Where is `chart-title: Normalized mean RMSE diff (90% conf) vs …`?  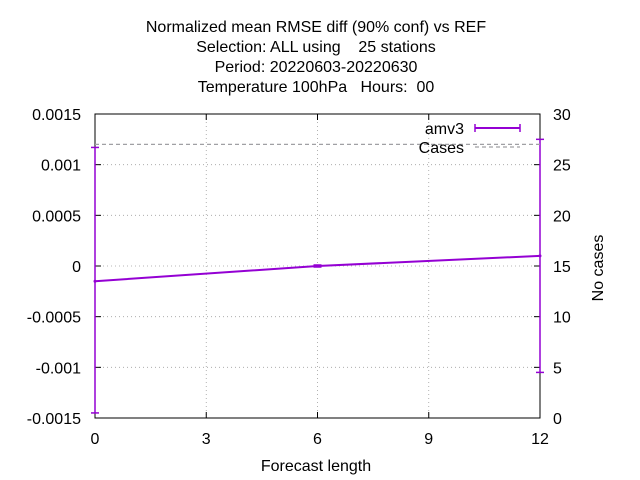 chart-title: Normalized mean RMSE diff (90% conf) vs … is located at coordinates (316, 57).